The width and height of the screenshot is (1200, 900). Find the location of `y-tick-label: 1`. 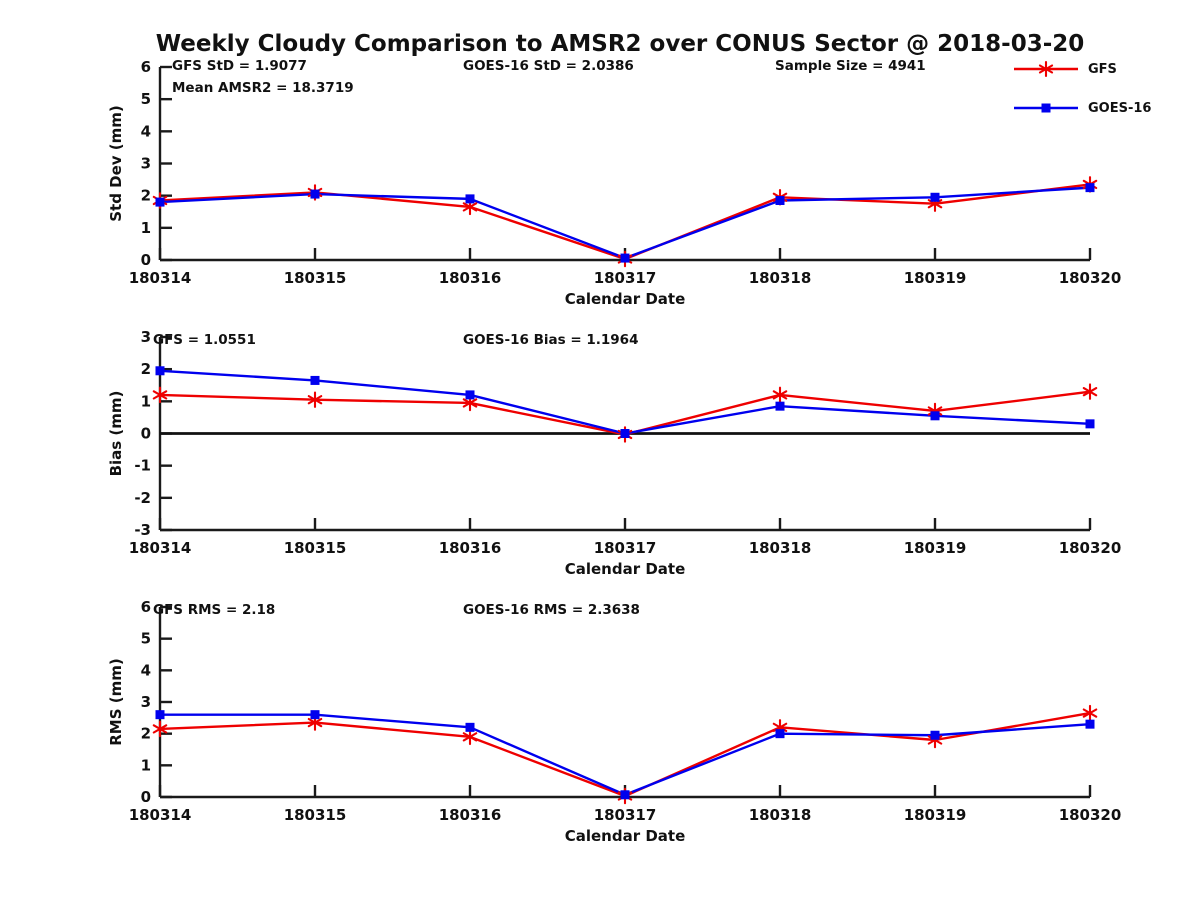

y-tick-label: 1 is located at coordinates (146, 765).